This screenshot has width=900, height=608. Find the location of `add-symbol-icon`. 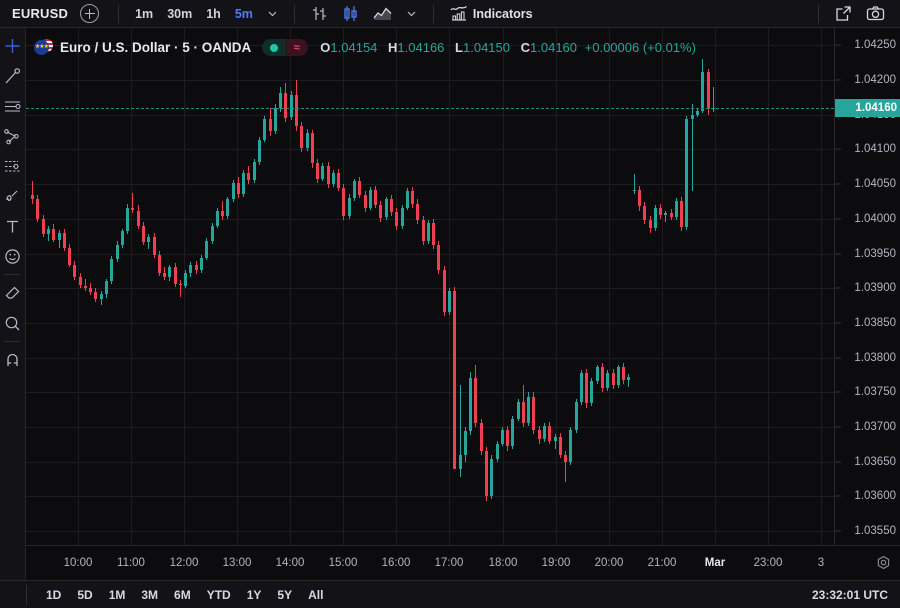

add-symbol-icon is located at coordinates (90, 13).